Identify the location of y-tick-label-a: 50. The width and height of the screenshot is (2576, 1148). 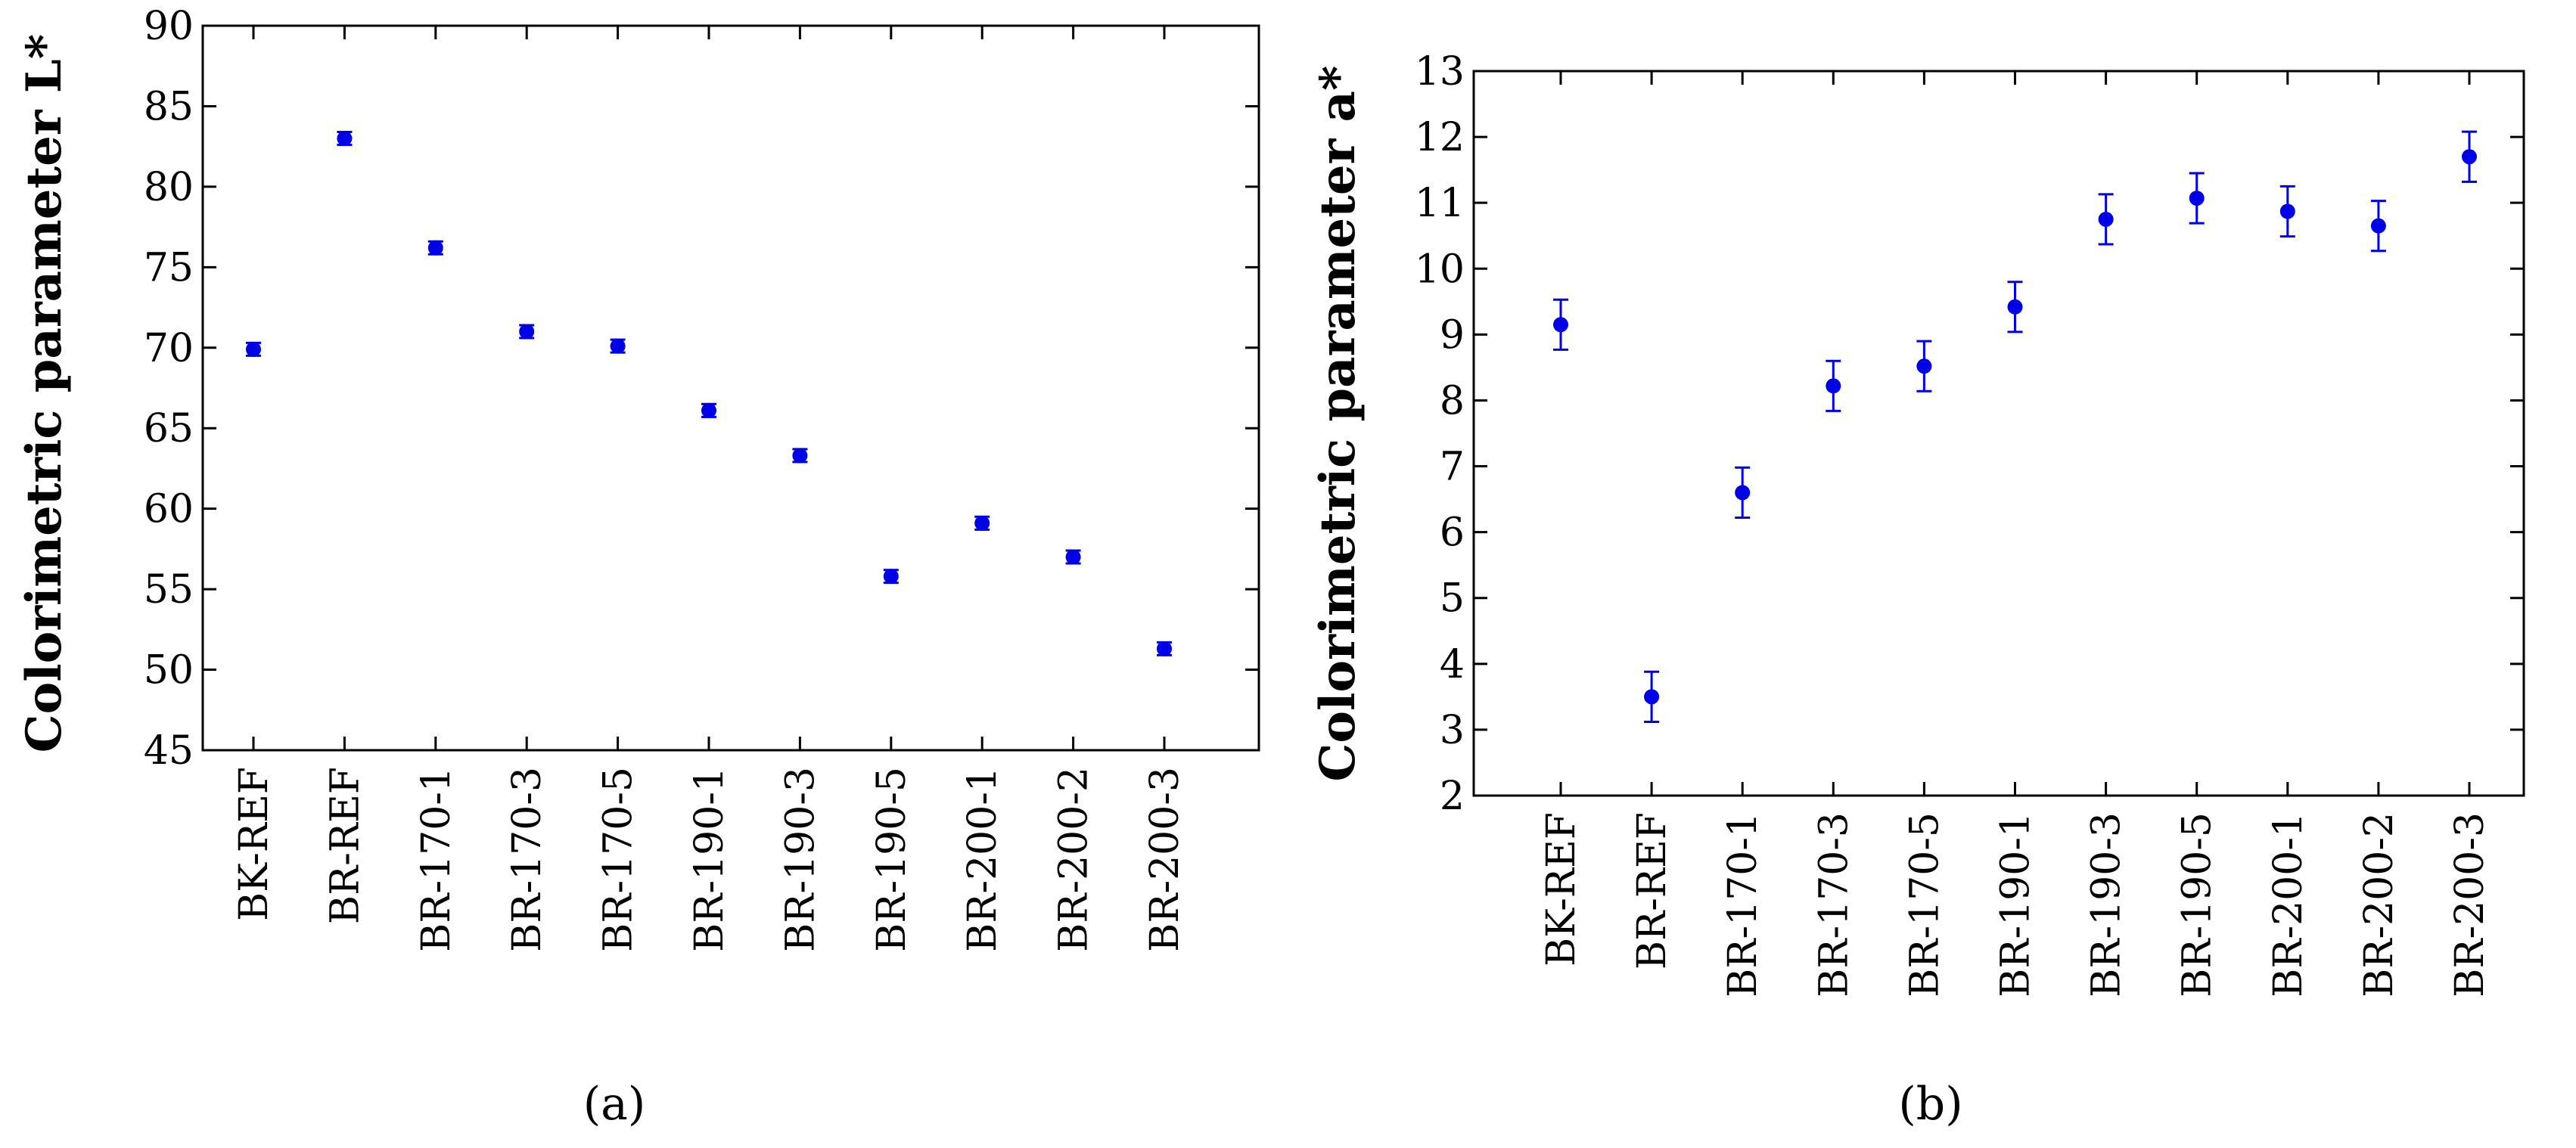
(169, 670).